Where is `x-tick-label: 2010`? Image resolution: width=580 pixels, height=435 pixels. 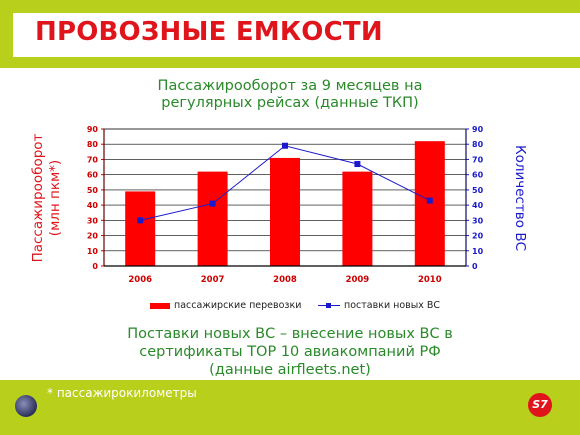
x-tick-label: 2010 is located at coordinates (430, 280).